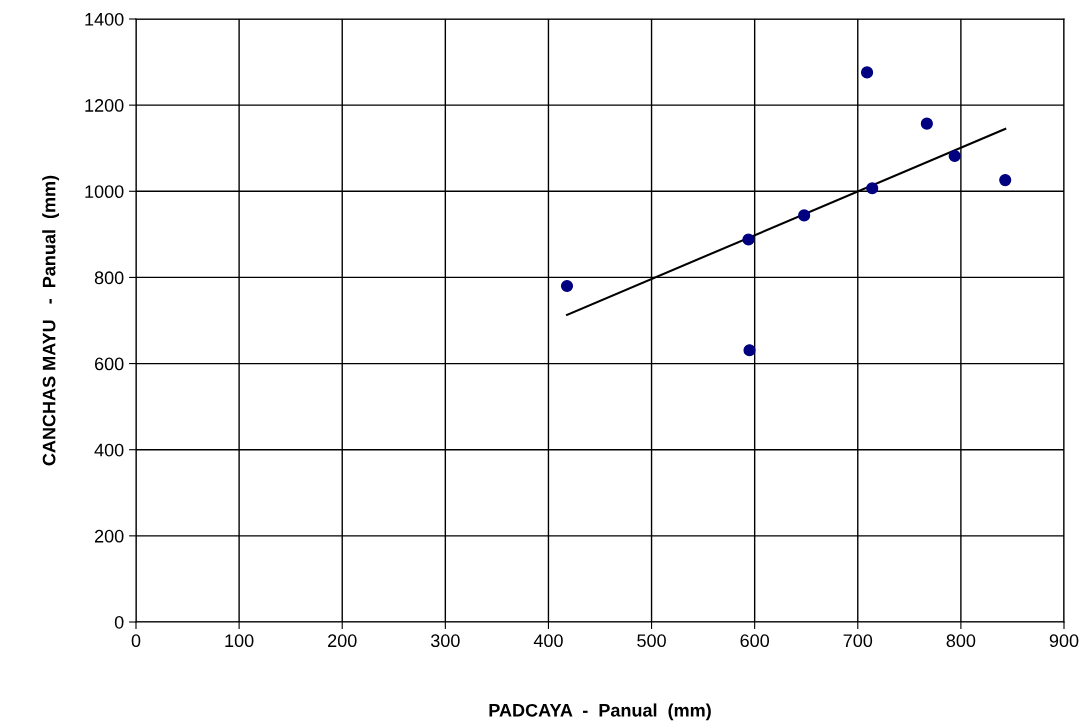  Describe the element at coordinates (445, 641) in the screenshot. I see `x-tick-label: 300` at that location.